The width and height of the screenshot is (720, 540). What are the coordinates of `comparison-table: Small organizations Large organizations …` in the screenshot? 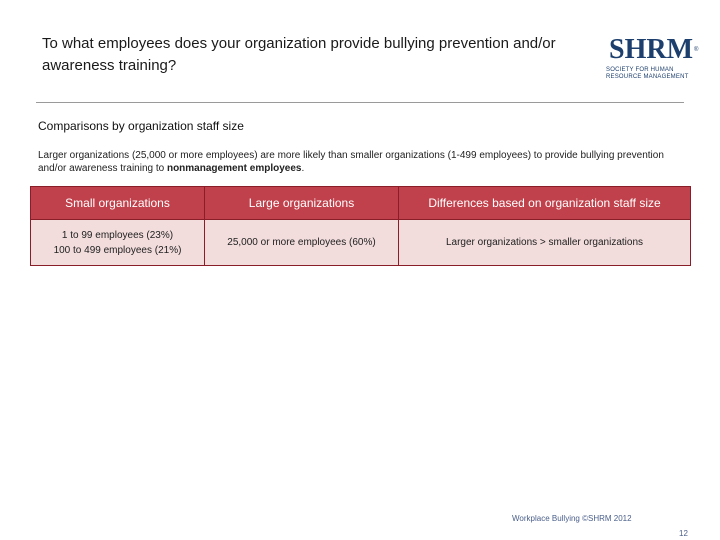 It's located at (360, 226).